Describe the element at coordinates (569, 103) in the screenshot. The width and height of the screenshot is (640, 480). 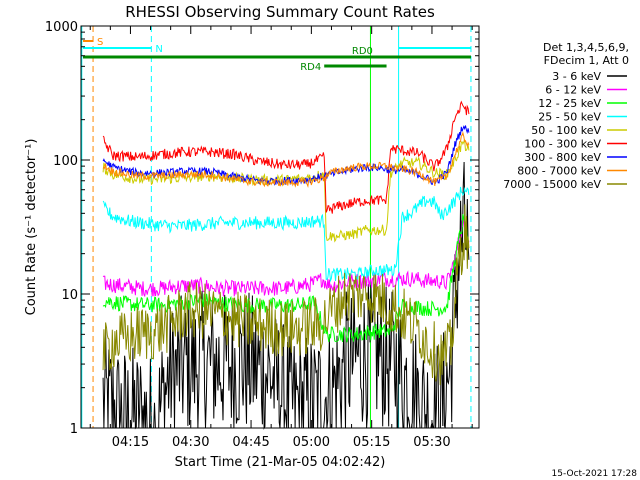
I see `legend-label-12-25-kev: 12 - 25 keV` at that location.